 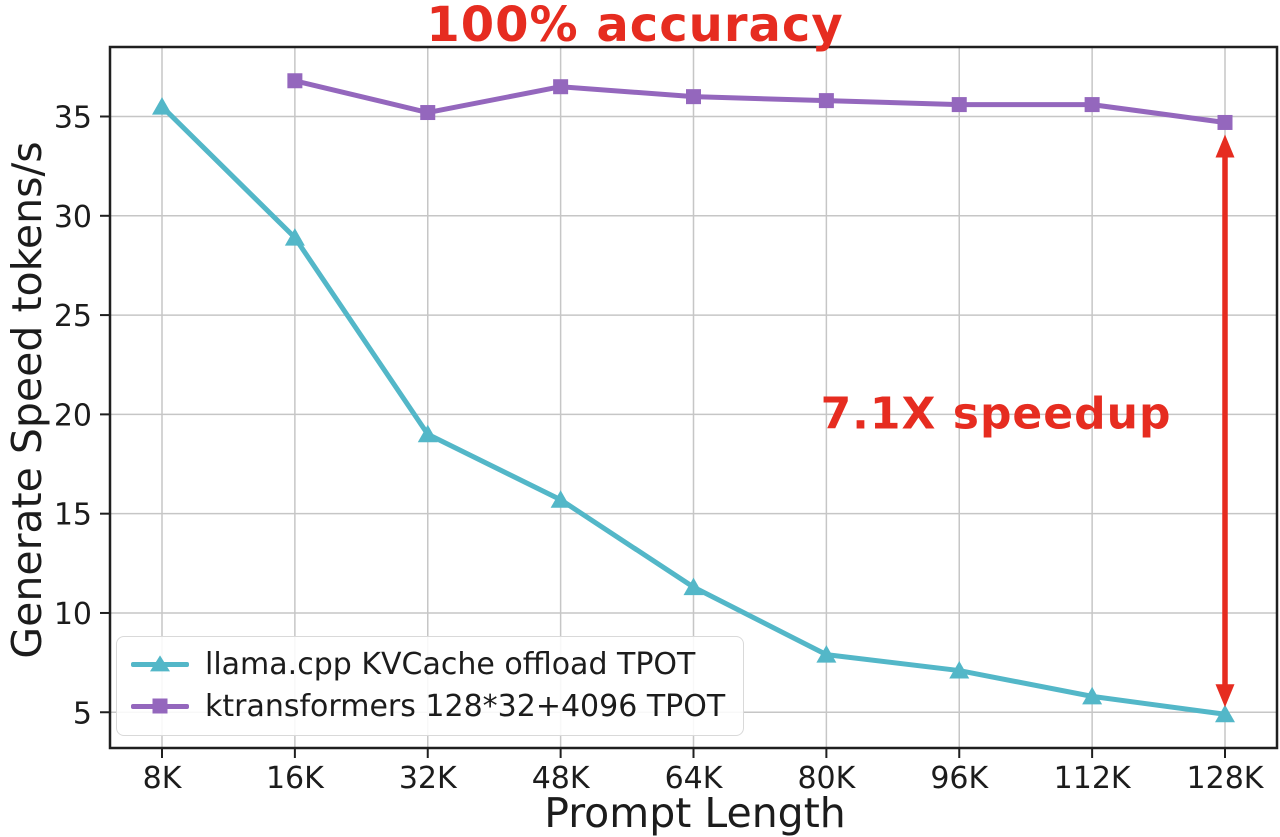 I want to click on y-axis-label: Generate Speed tokens/s, so click(x=27, y=400).